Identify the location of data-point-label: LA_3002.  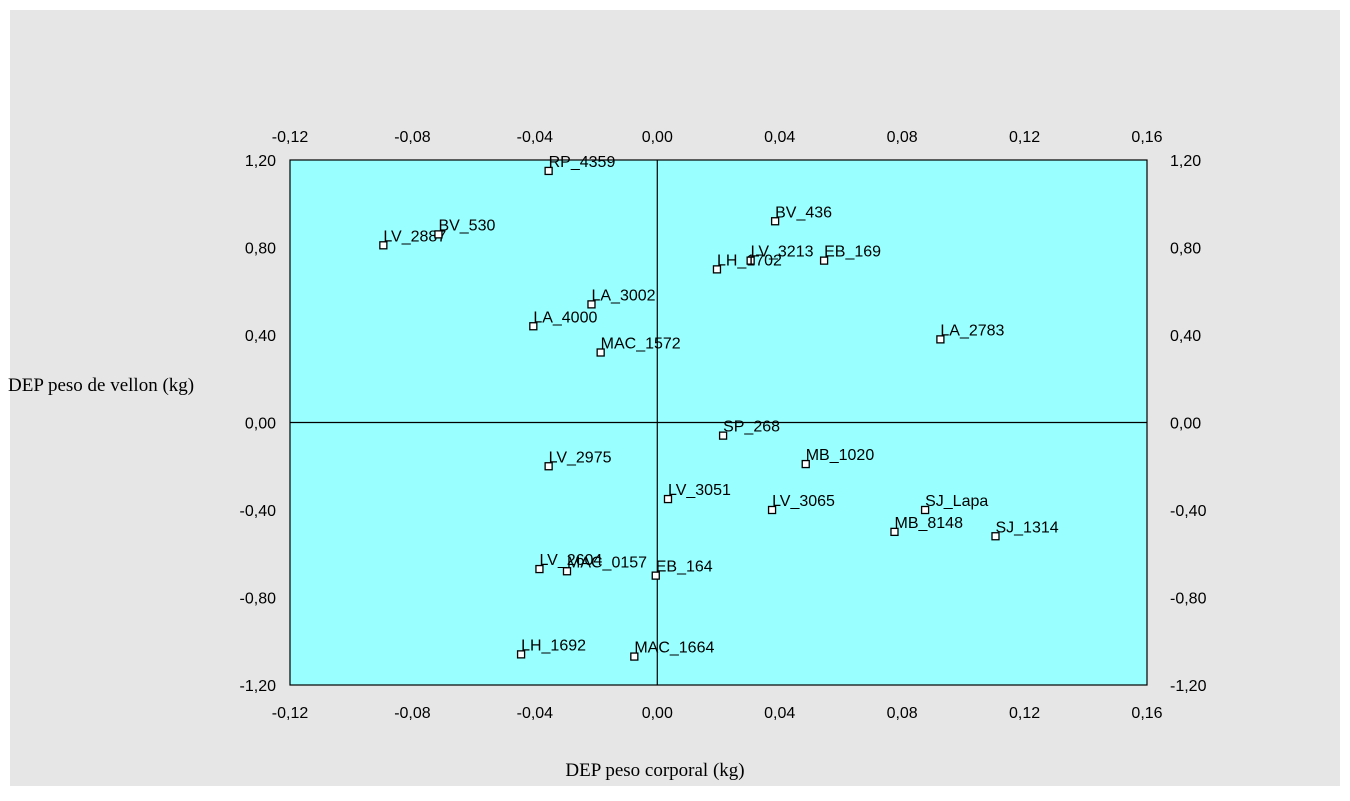
(623, 295).